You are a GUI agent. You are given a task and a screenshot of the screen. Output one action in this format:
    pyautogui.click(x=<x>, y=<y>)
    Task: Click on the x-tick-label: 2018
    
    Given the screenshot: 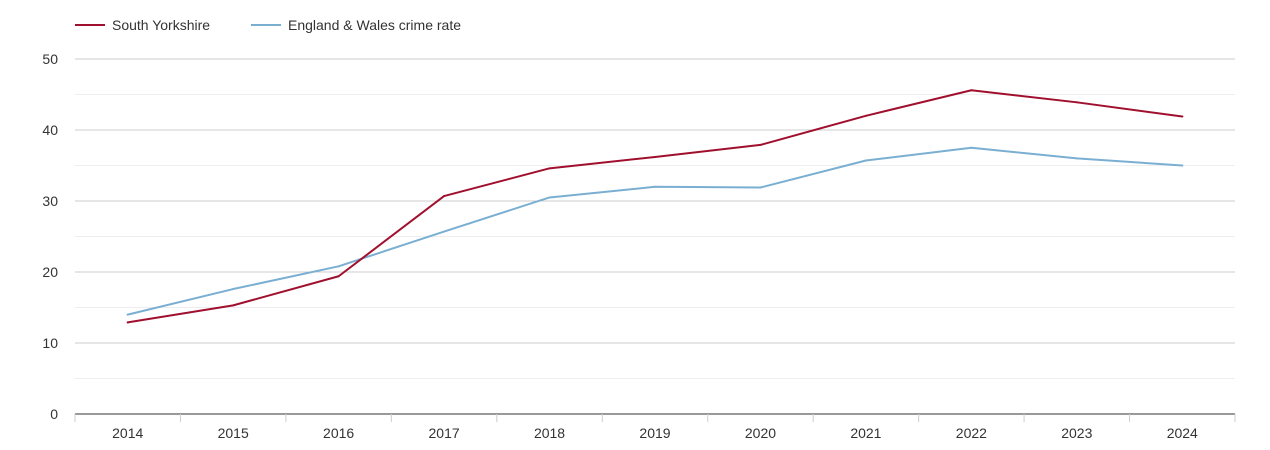 What is the action you would take?
    pyautogui.click(x=549, y=433)
    